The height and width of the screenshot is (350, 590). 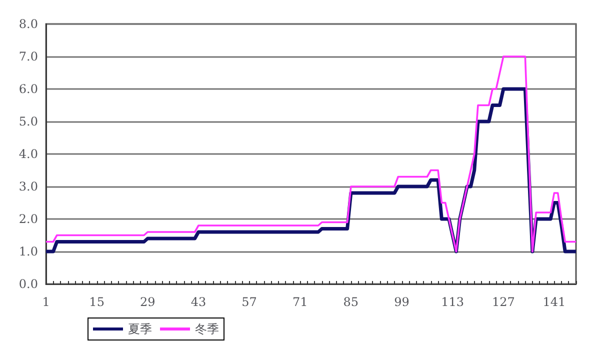 What do you see at coordinates (46, 302) in the screenshot?
I see `x-tick-label: 1` at bounding box center [46, 302].